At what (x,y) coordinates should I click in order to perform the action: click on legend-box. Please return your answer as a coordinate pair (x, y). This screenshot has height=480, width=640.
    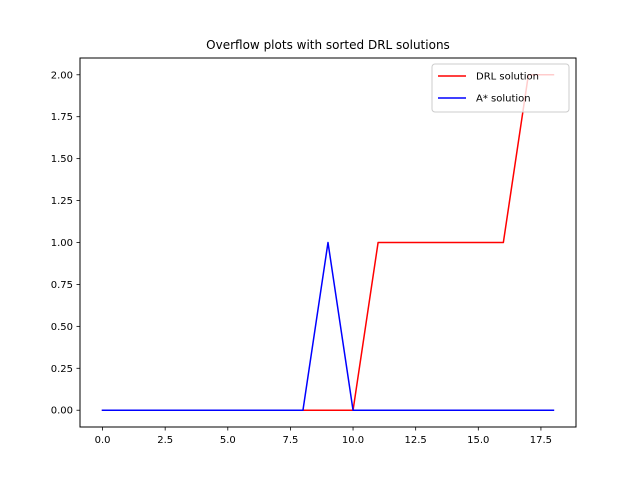
    Looking at the image, I should click on (500, 88).